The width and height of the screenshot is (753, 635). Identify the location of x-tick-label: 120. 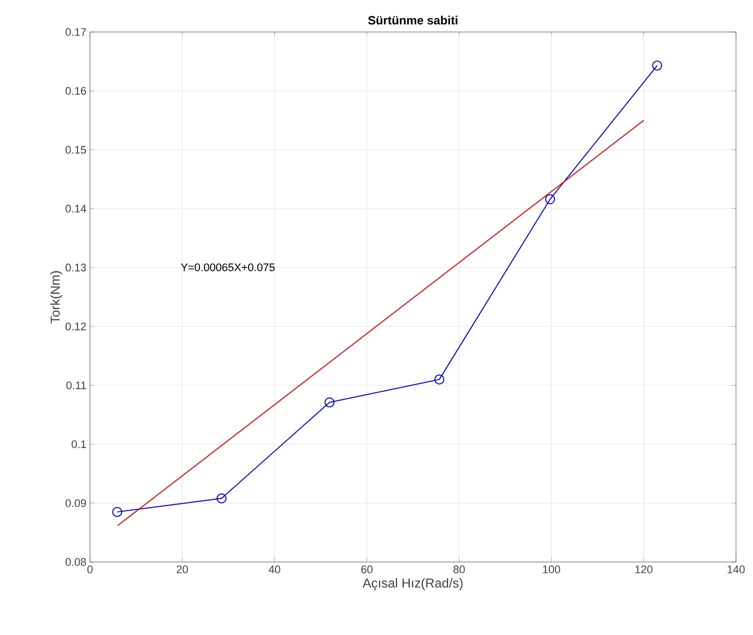
(643, 570).